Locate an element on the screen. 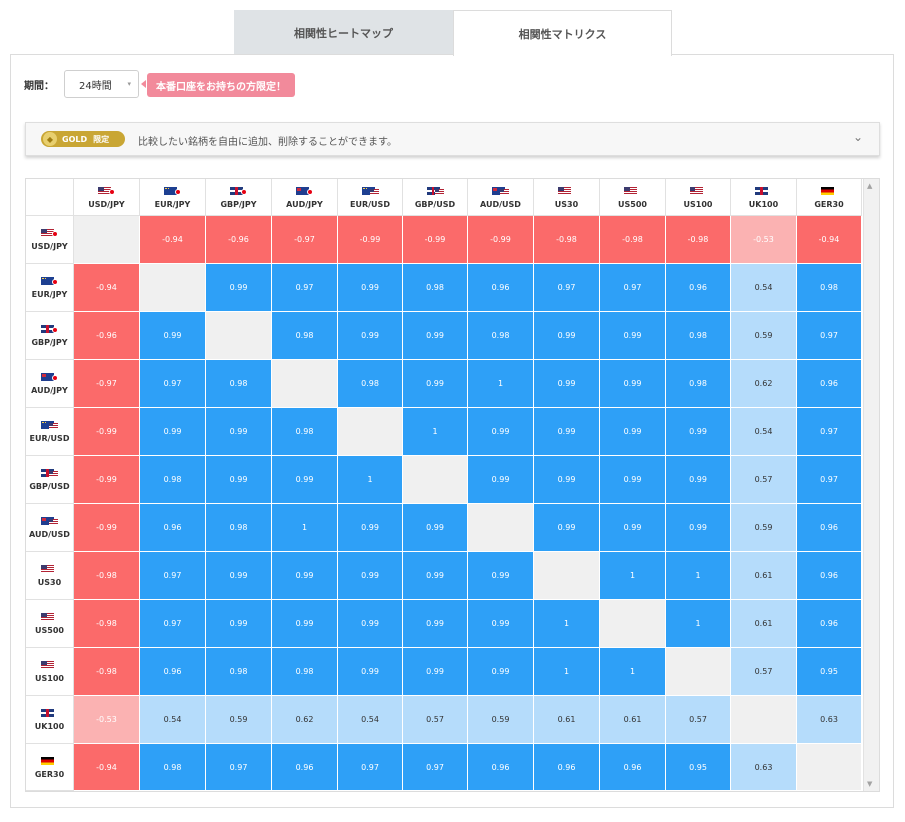 Image resolution: width=905 pixels, height=822 pixels. row-header-label: US100 is located at coordinates (49, 678).